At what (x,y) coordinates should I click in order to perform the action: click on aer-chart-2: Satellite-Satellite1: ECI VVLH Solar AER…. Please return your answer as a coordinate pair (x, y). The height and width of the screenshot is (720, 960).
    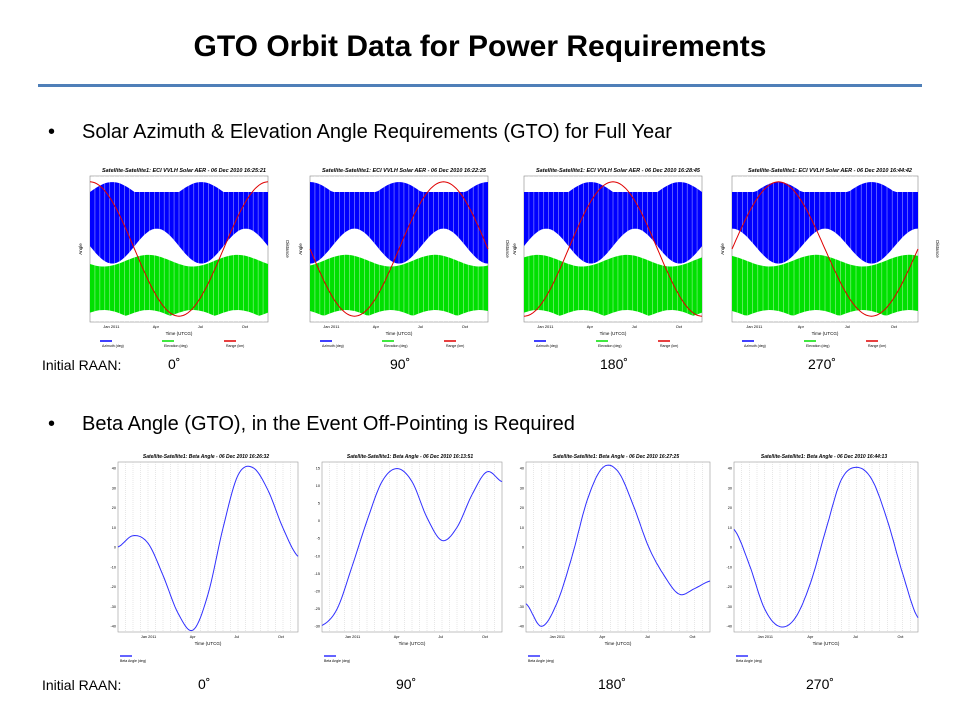
    Looking at the image, I should click on (618, 256).